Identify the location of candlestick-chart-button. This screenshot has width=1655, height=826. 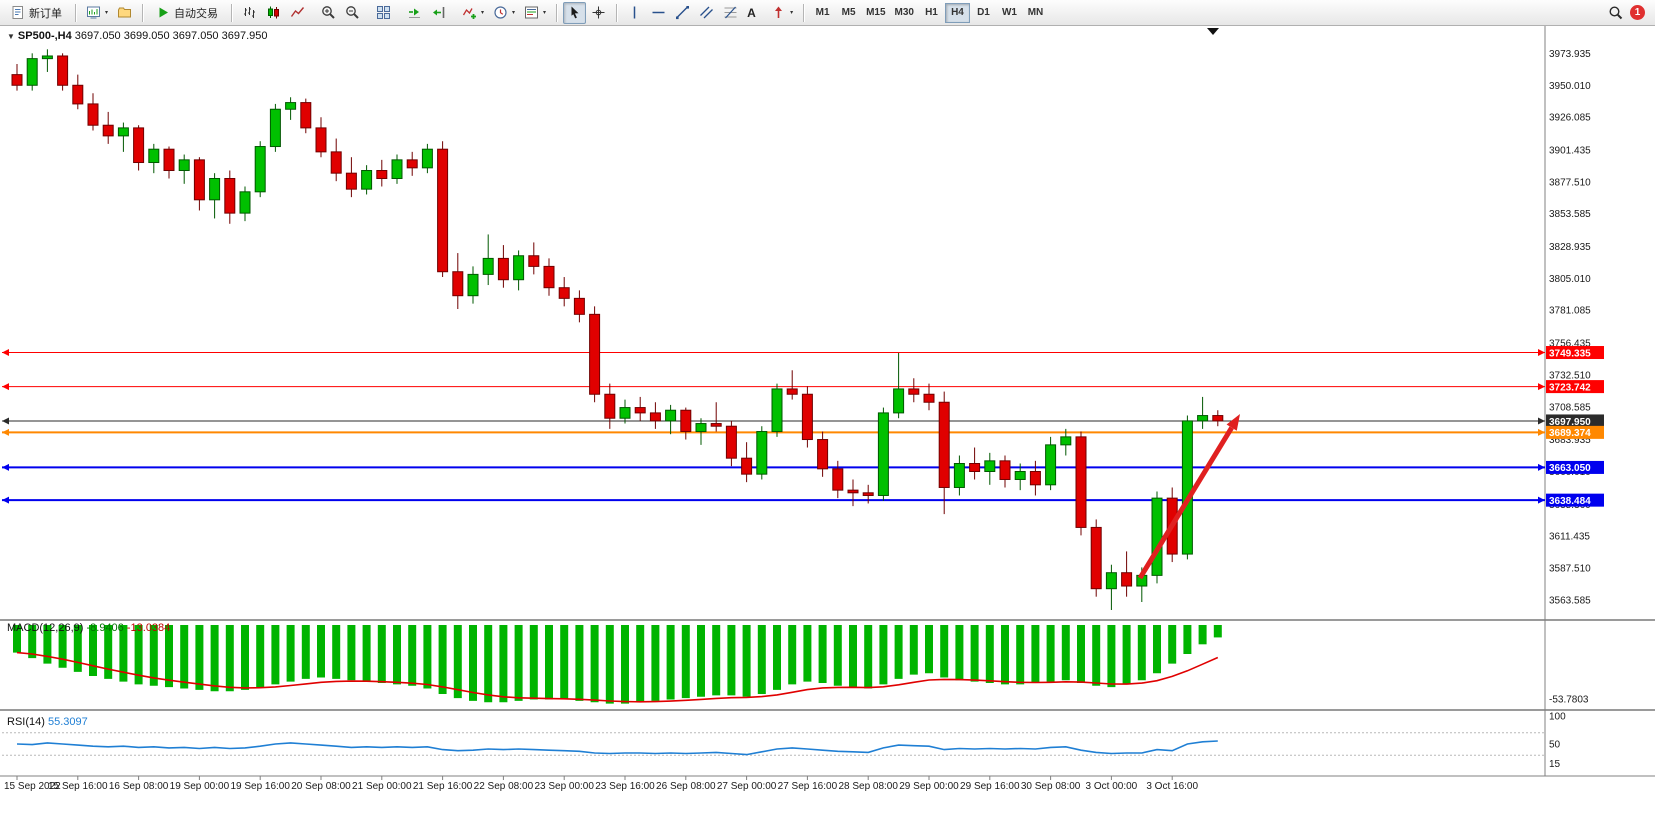
(273, 13).